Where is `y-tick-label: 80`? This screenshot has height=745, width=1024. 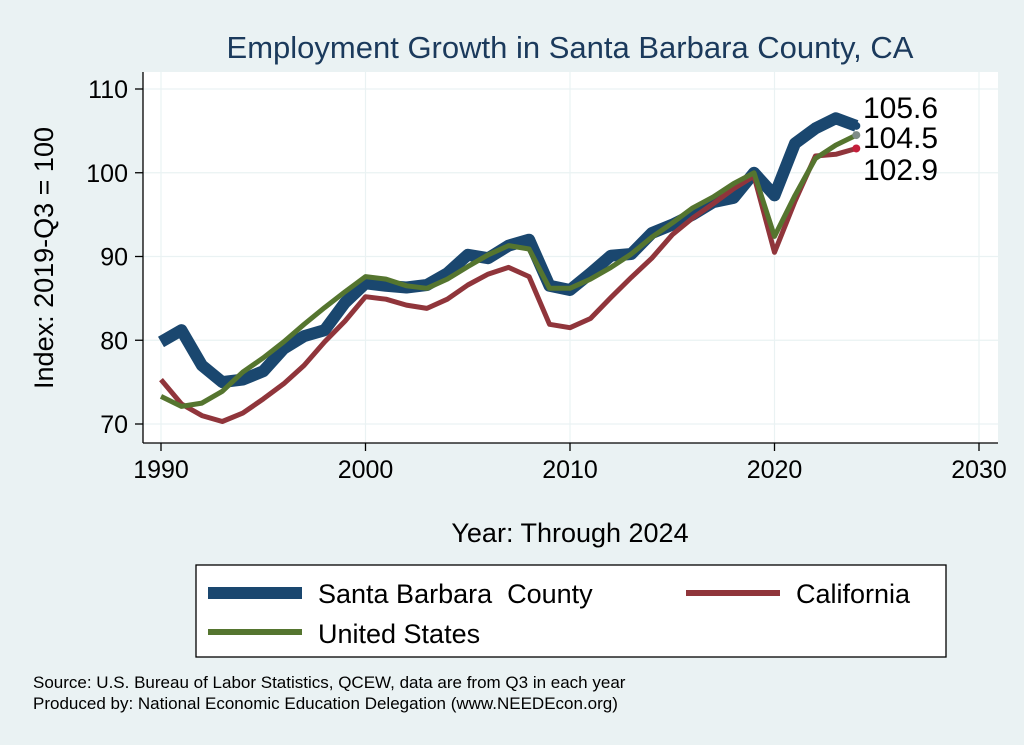
y-tick-label: 80 is located at coordinates (114, 341).